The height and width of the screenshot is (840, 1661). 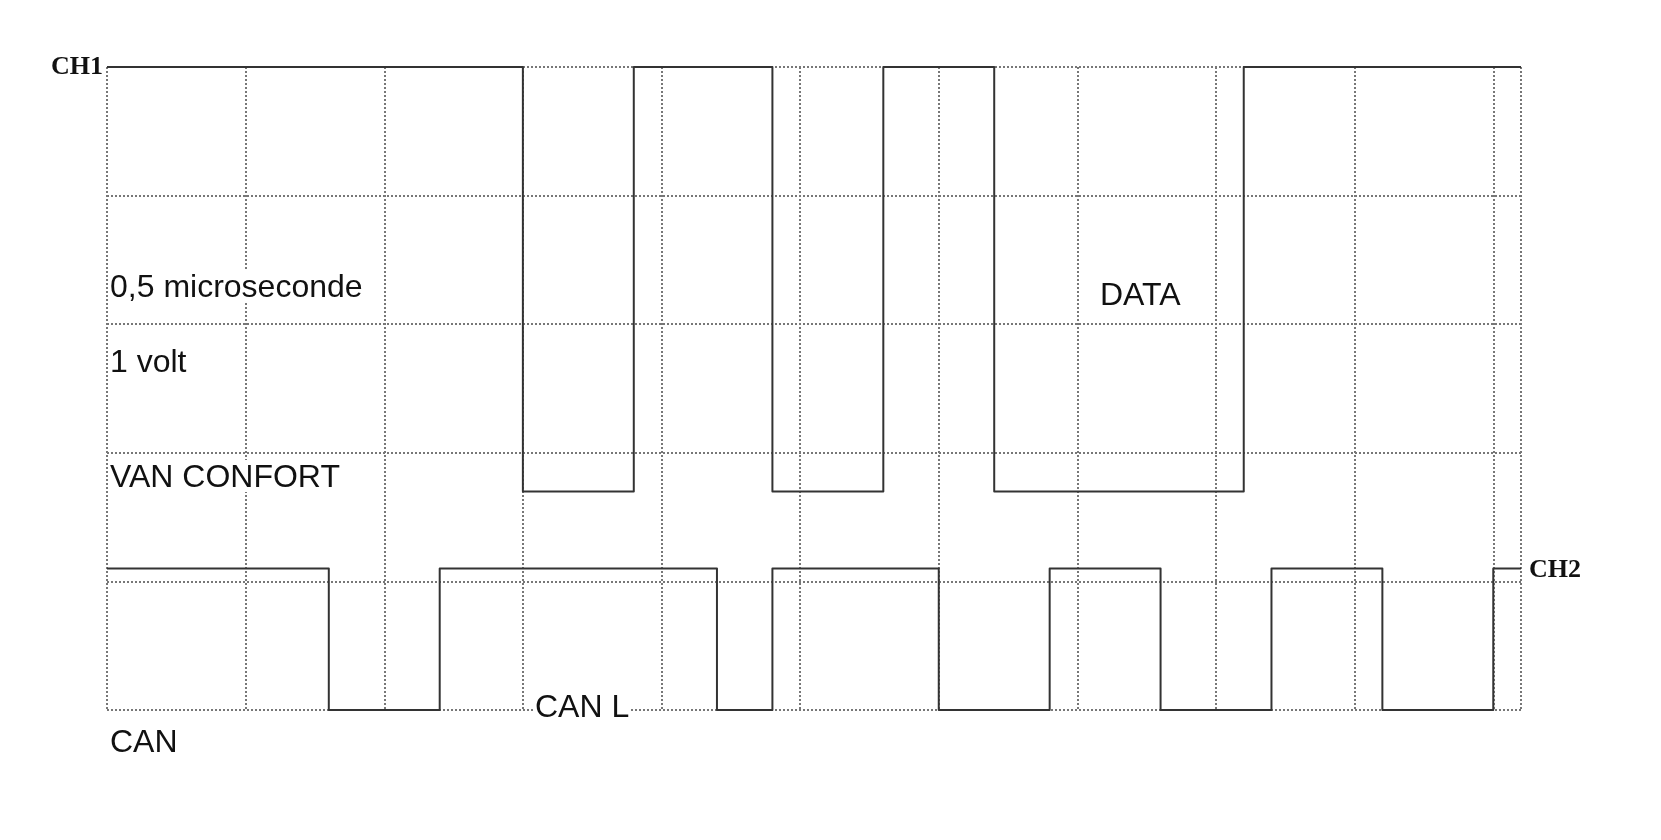 I want to click on annotation: 1 volt, so click(x=148, y=361).